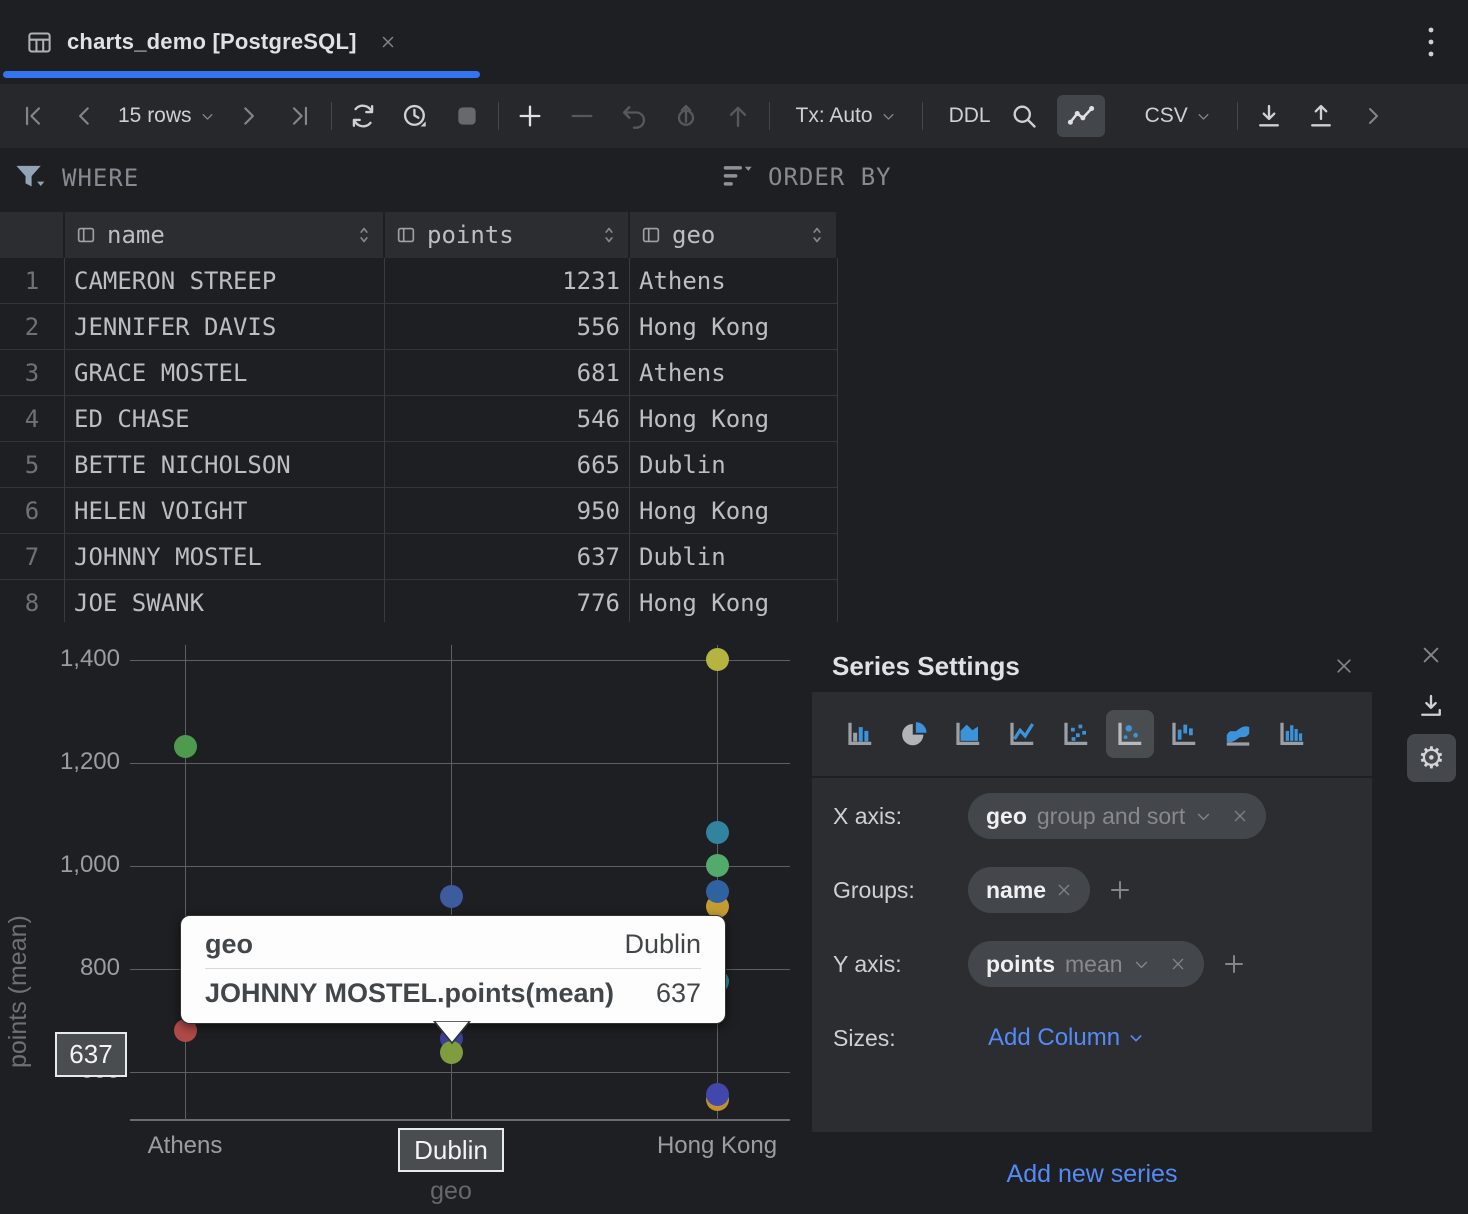  I want to click on table-row: 7 JOHNNY MOSTEL 637 Dublin, so click(419, 557).